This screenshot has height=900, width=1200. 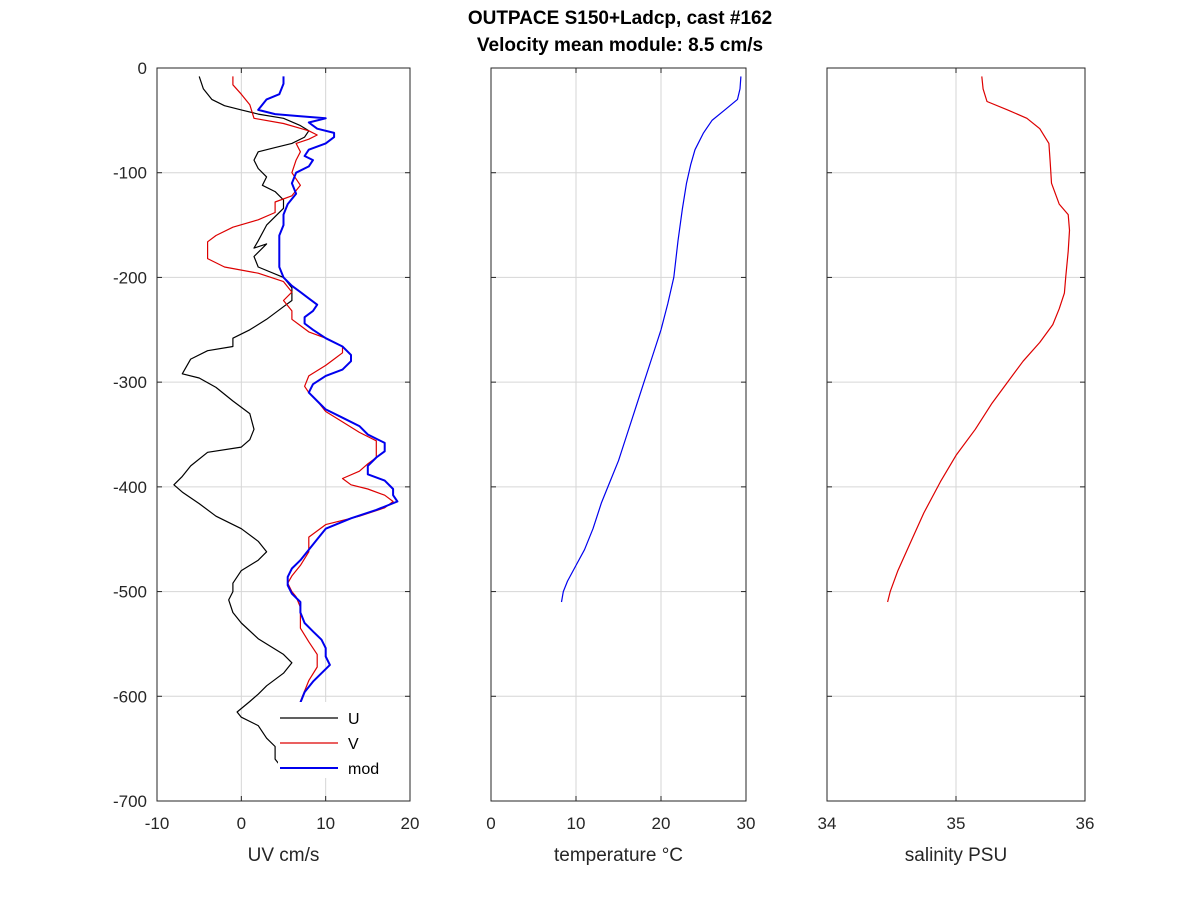 What do you see at coordinates (130, 277) in the screenshot?
I see `y-tick-label: -200` at bounding box center [130, 277].